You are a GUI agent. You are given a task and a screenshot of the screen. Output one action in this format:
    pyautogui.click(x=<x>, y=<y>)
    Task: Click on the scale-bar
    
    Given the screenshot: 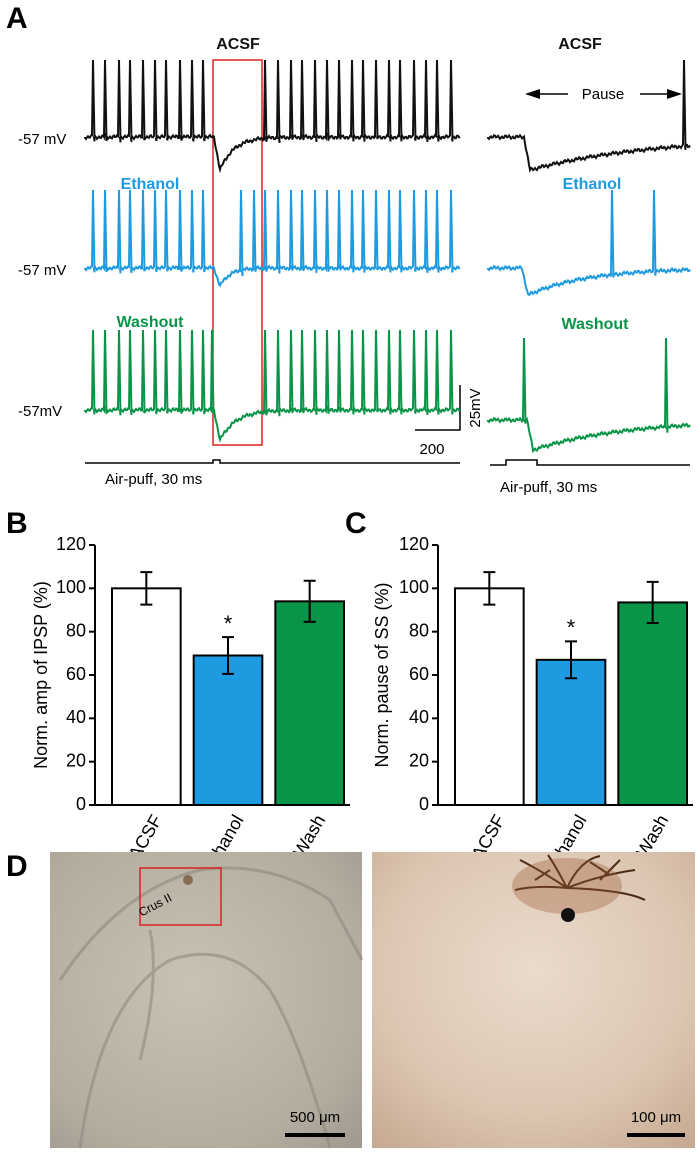 What is the action you would take?
    pyautogui.click(x=438, y=408)
    